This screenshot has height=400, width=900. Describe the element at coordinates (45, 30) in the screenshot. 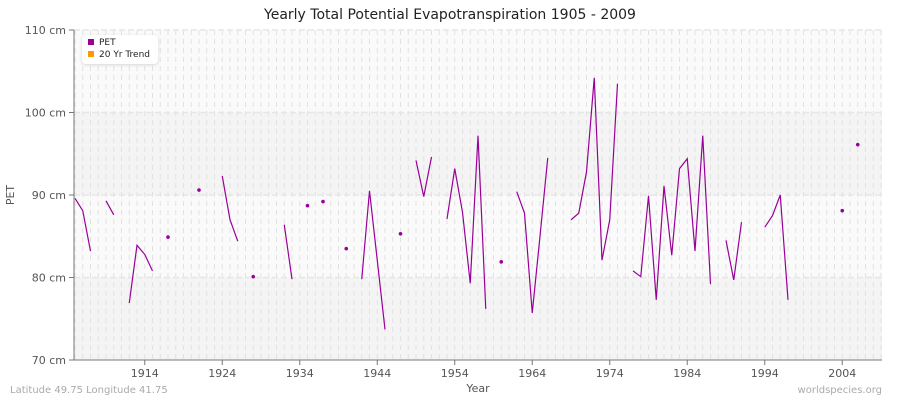

I see `y-tick-label: 110 cm` at that location.